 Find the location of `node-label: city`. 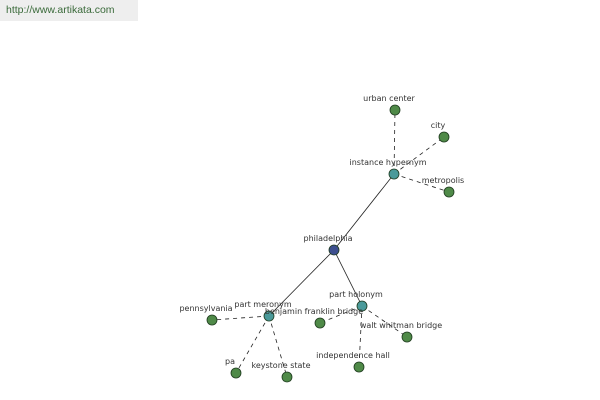

node-label: city is located at coordinates (438, 125).